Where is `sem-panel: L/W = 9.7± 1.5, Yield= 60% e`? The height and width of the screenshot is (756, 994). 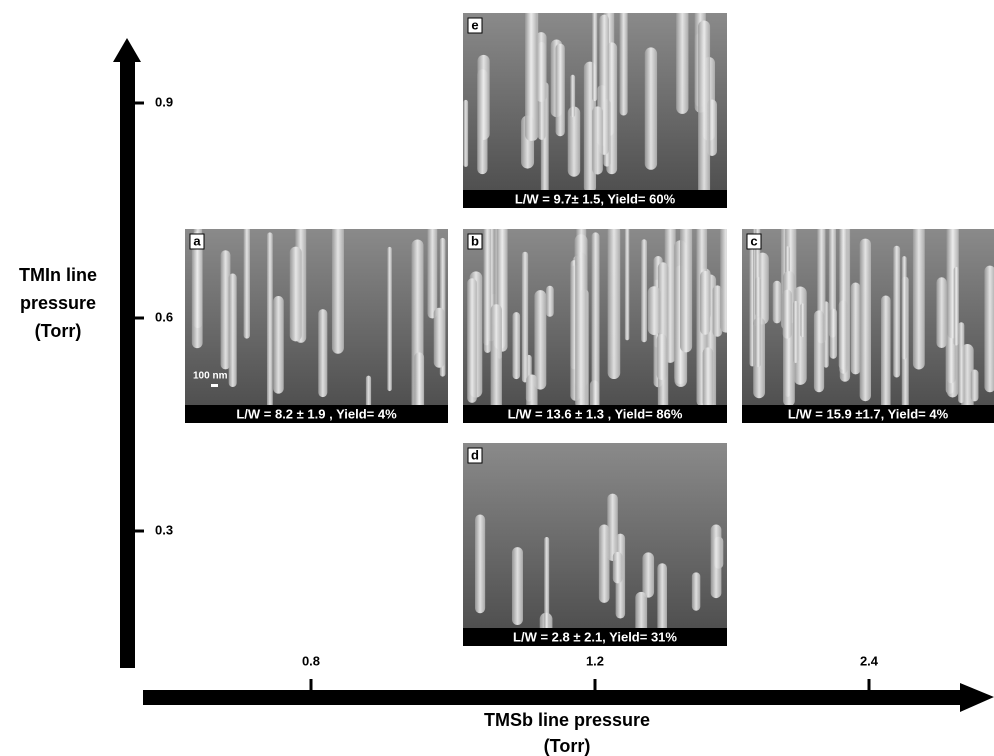 sem-panel: L/W = 9.7± 1.5, Yield= 60% e is located at coordinates (595, 110).